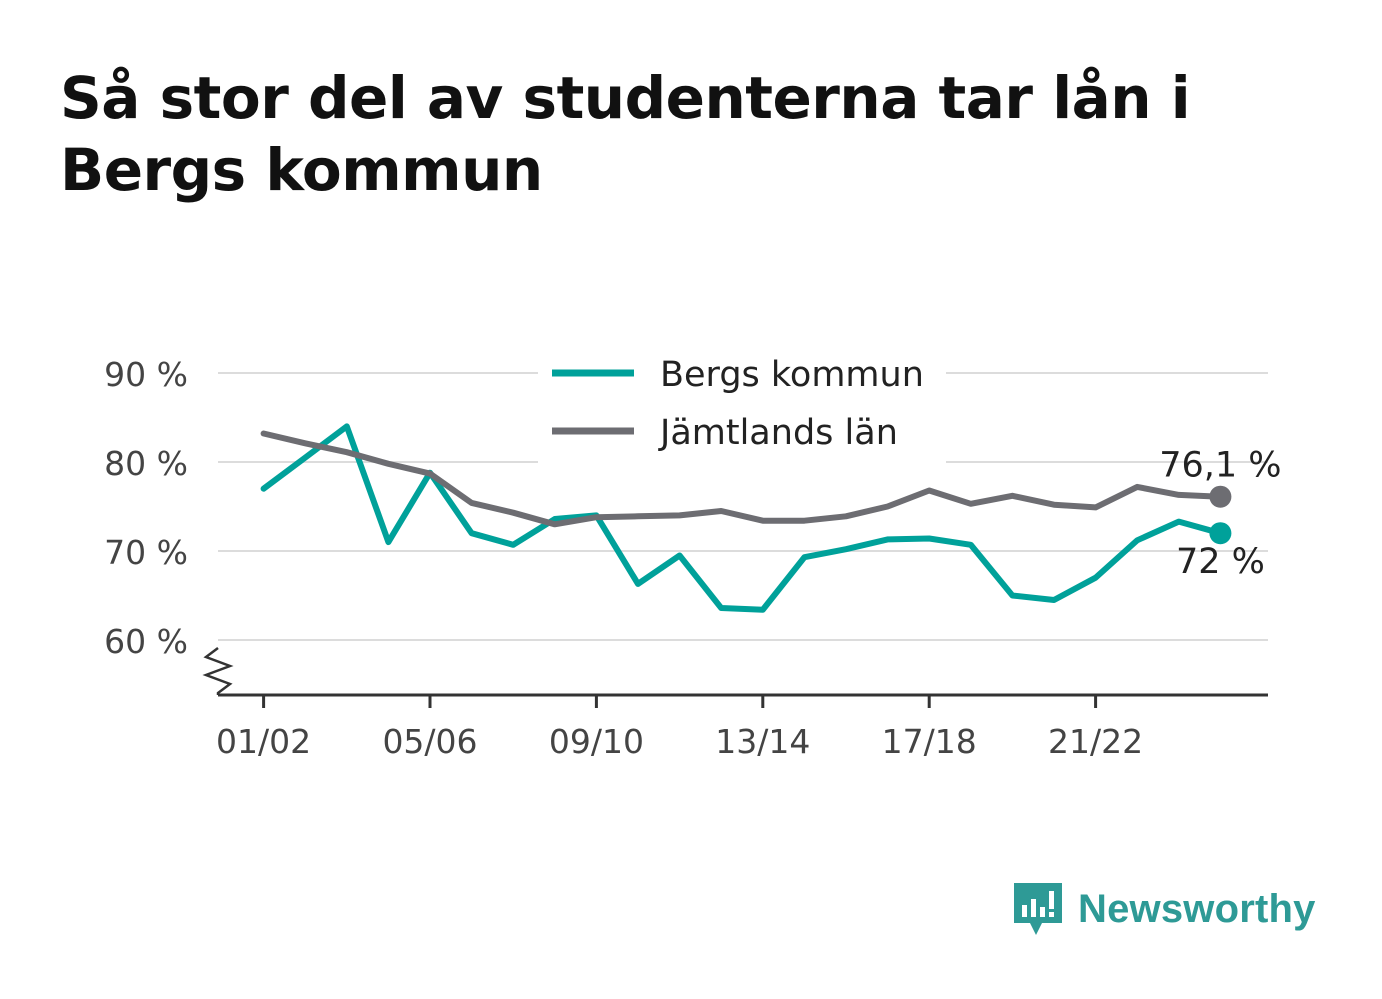 This screenshot has width=1382, height=999. I want to click on legend-label: Bergs kommun, so click(792, 375).